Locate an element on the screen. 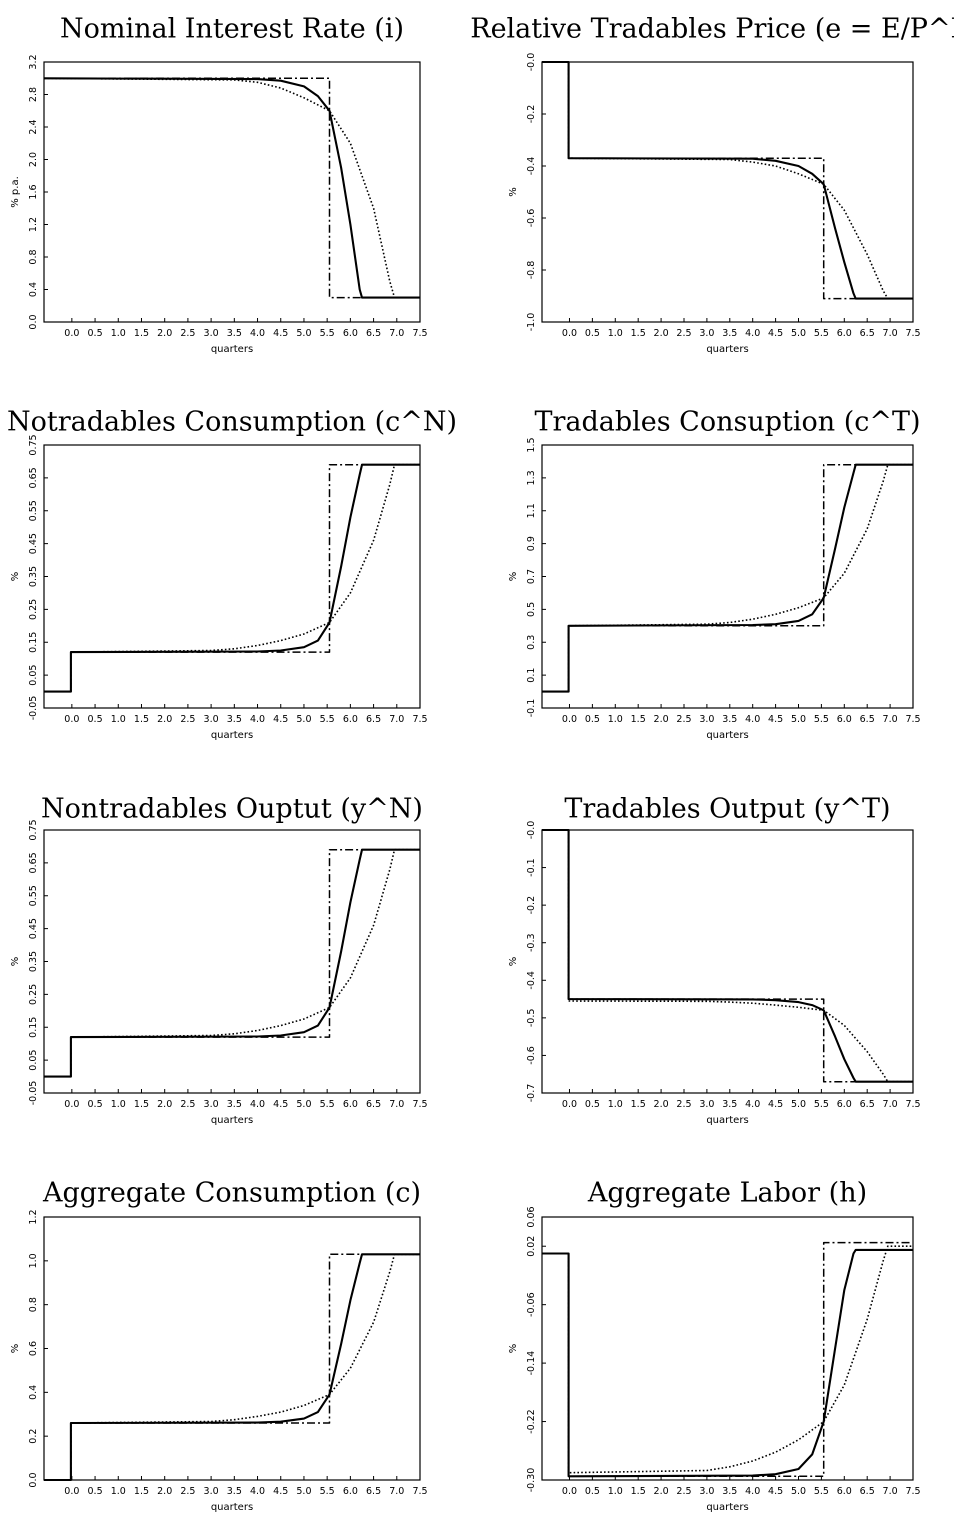 This screenshot has width=954, height=1517. y-tick-label: -0.30 is located at coordinates (531, 1480).